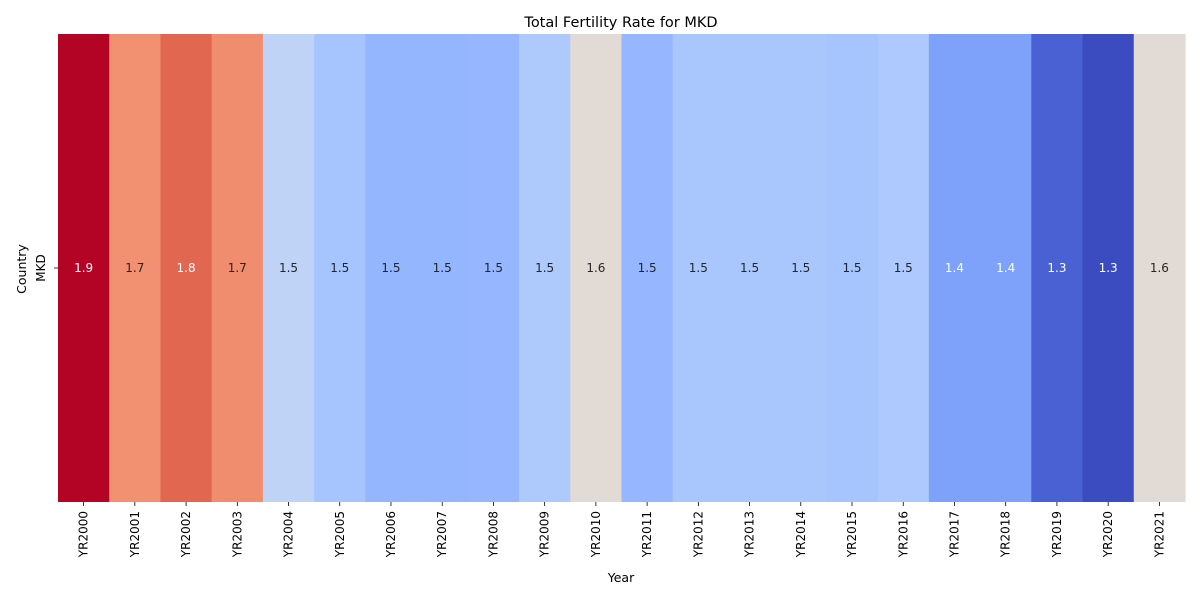  I want to click on heatmap-cell-yr2015, so click(852, 268).